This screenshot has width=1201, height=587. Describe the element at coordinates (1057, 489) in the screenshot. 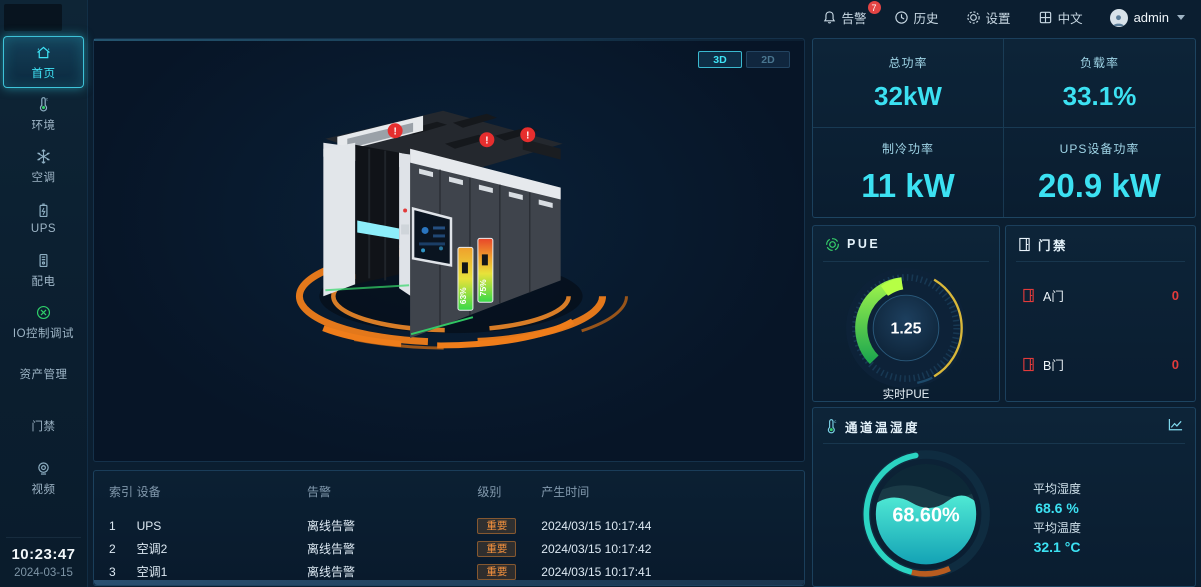

I see `metric-label: 平均湿度` at that location.